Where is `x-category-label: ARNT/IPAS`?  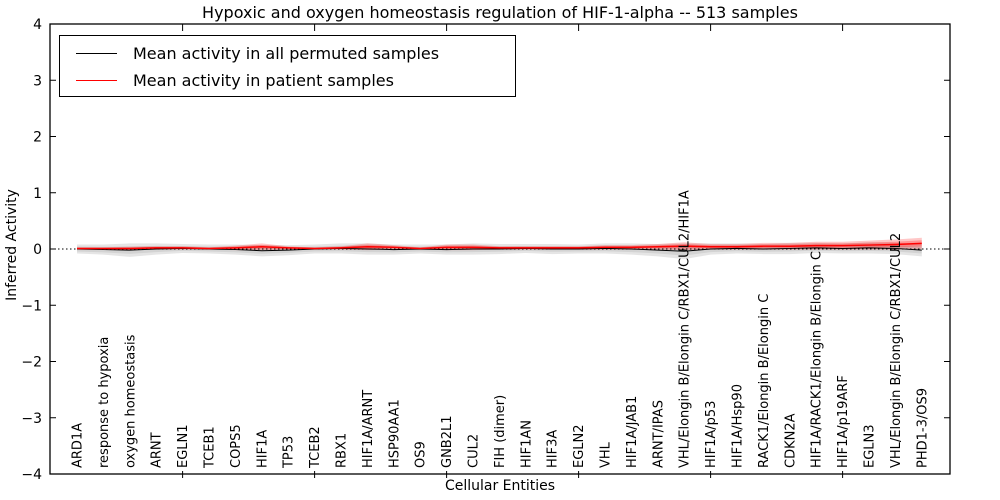 x-category-label: ARNT/IPAS is located at coordinates (658, 434).